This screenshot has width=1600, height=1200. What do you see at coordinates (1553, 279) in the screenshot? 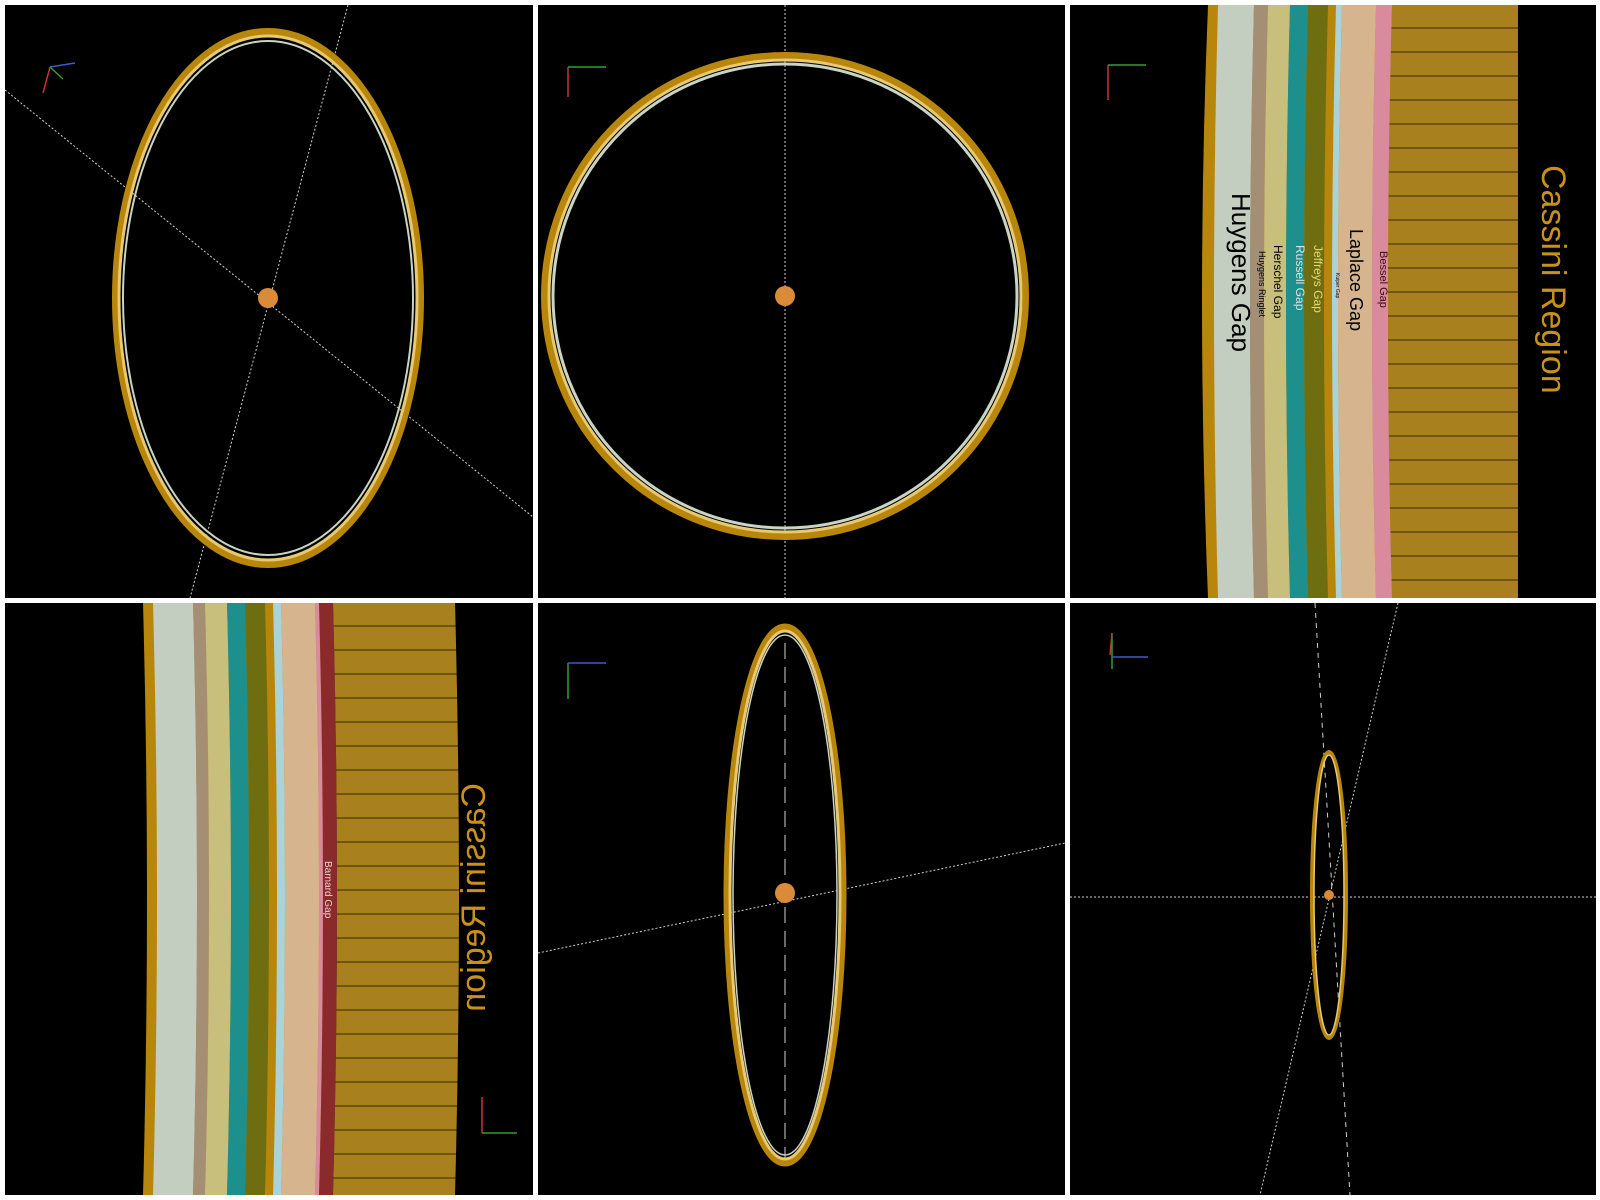
I see `label-cassini-region: Cassini Region` at bounding box center [1553, 279].